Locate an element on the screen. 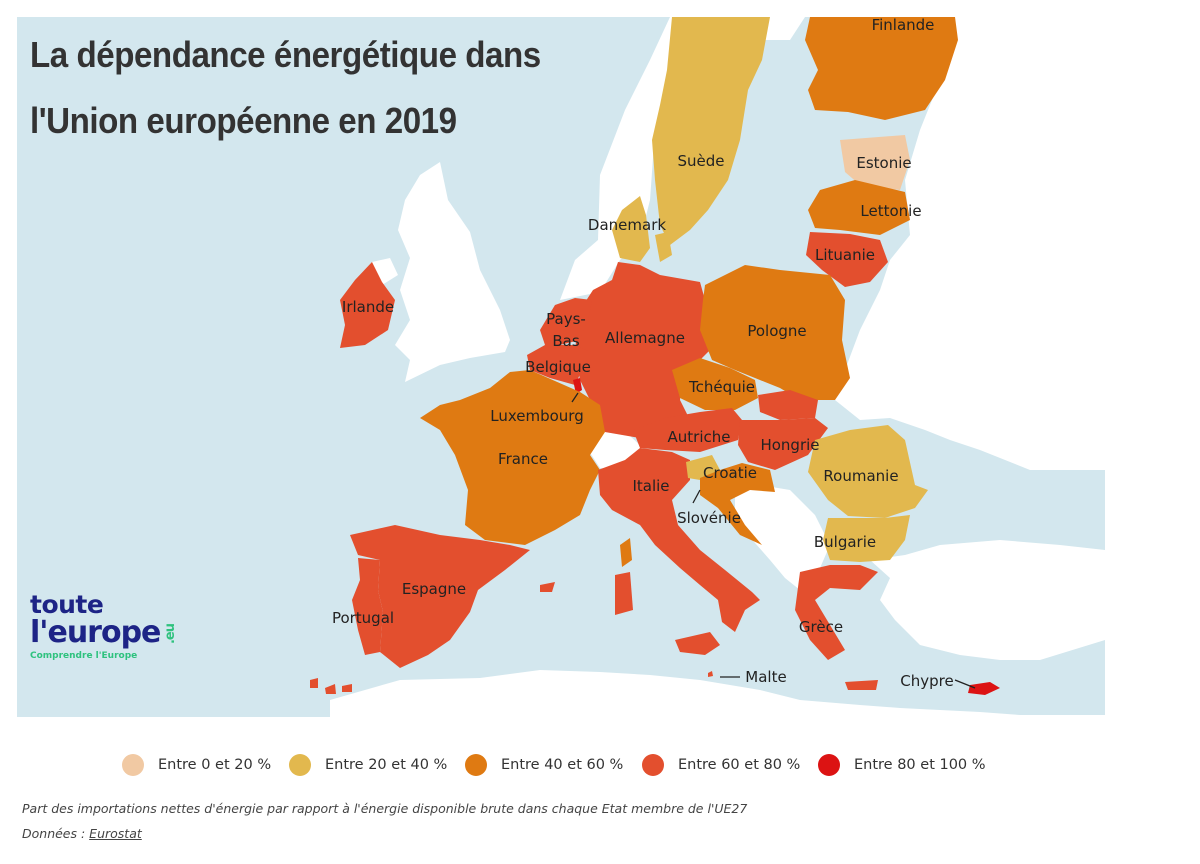 The image size is (1200, 864). toute-leurope-logo: toute l'europe .eu Comprendre l'Europe is located at coordinates (105, 626).